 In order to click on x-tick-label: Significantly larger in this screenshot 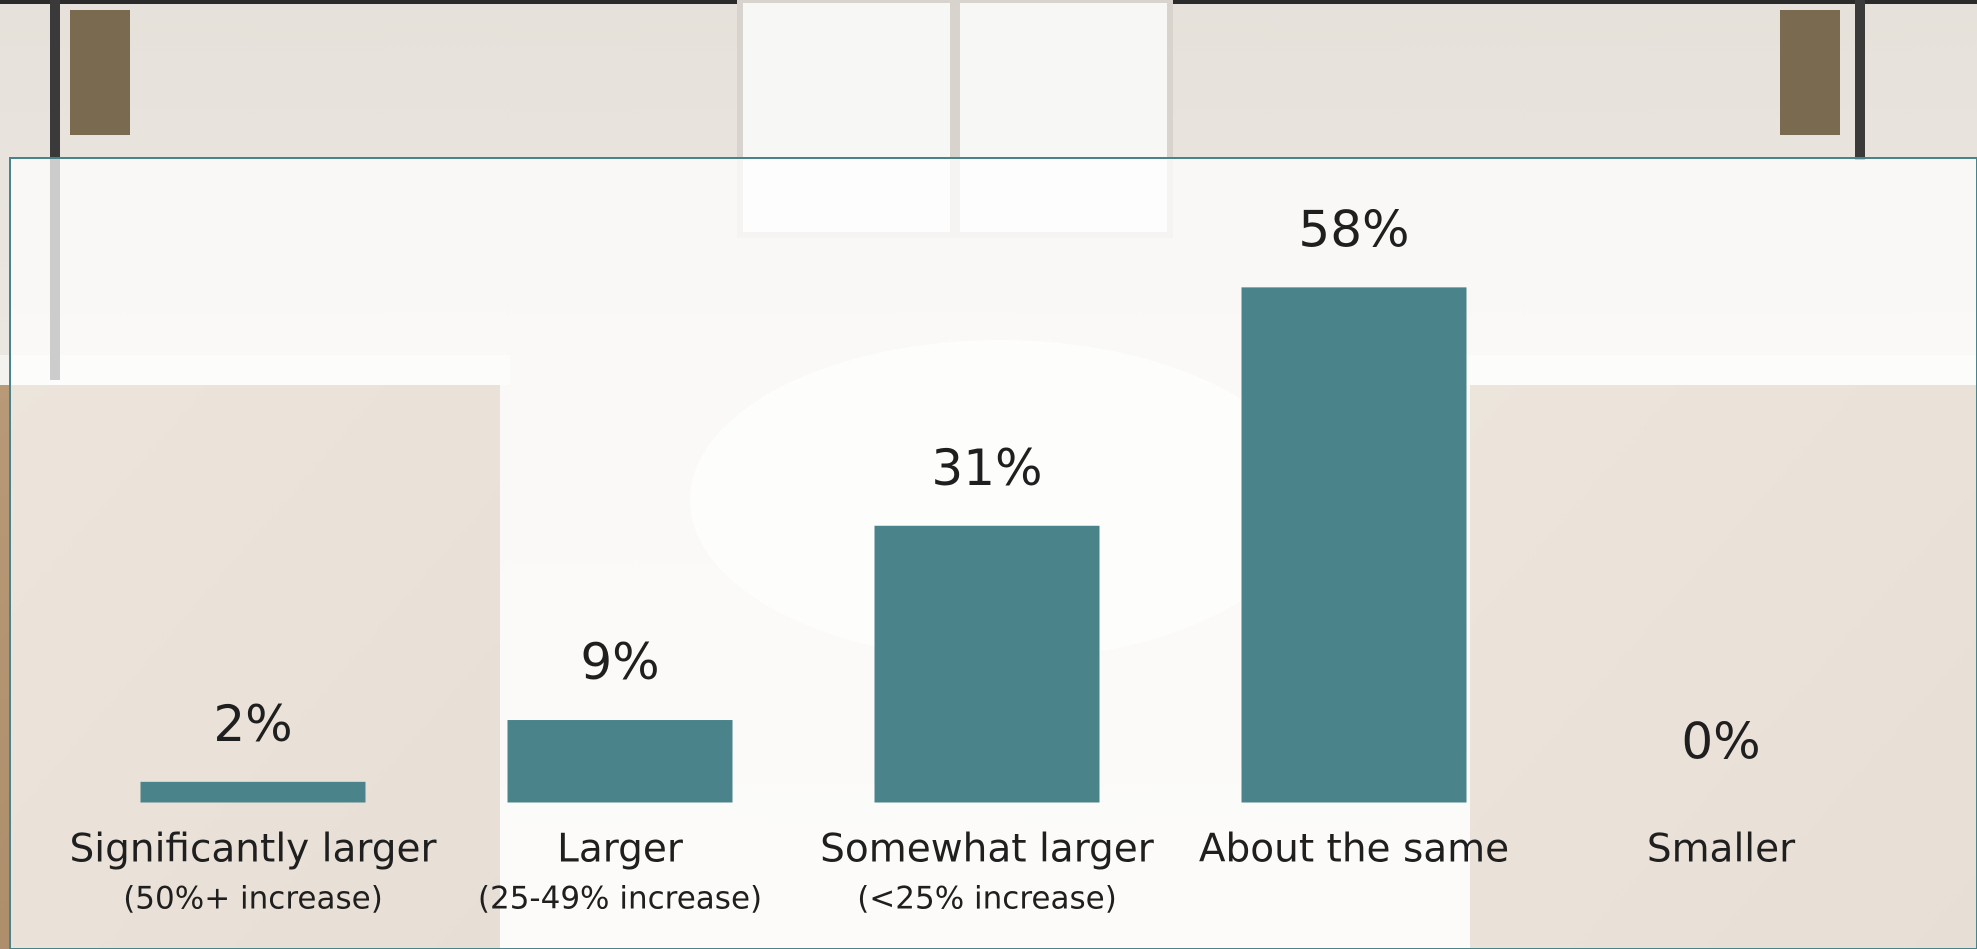, I will do `click(254, 849)`.